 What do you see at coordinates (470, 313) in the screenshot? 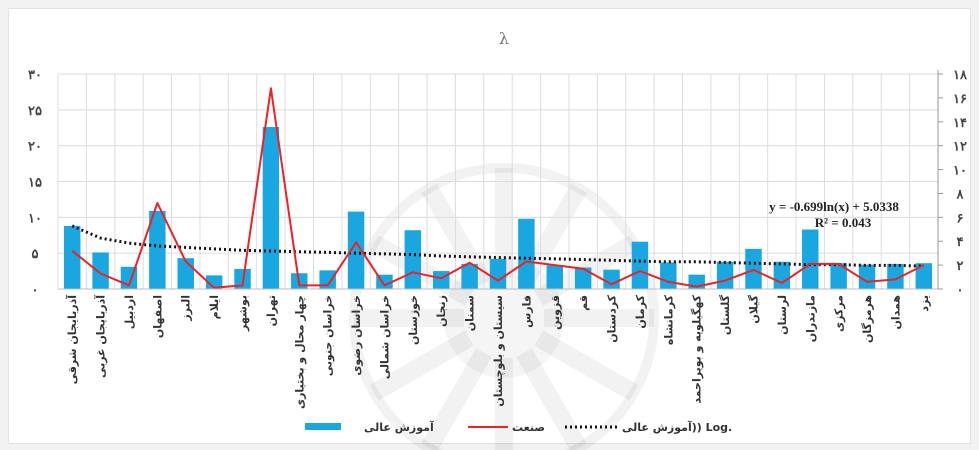
I see `category-label: سمنان` at bounding box center [470, 313].